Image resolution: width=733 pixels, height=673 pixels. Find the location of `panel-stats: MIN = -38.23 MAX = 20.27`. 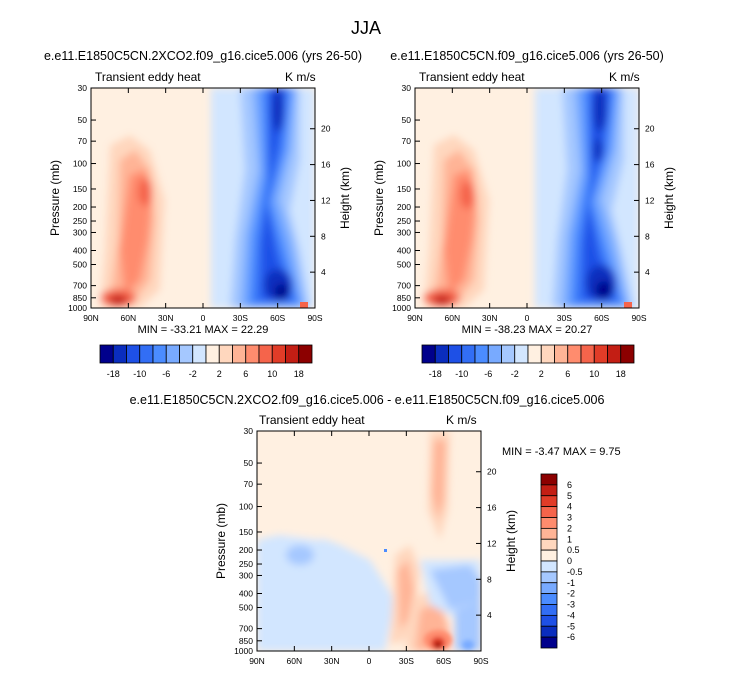

panel-stats: MIN = -38.23 MAX = 20.27 is located at coordinates (527, 330).